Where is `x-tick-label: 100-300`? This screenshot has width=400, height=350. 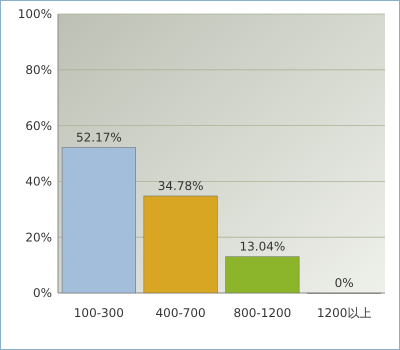 x-tick-label: 100-300 is located at coordinates (99, 313).